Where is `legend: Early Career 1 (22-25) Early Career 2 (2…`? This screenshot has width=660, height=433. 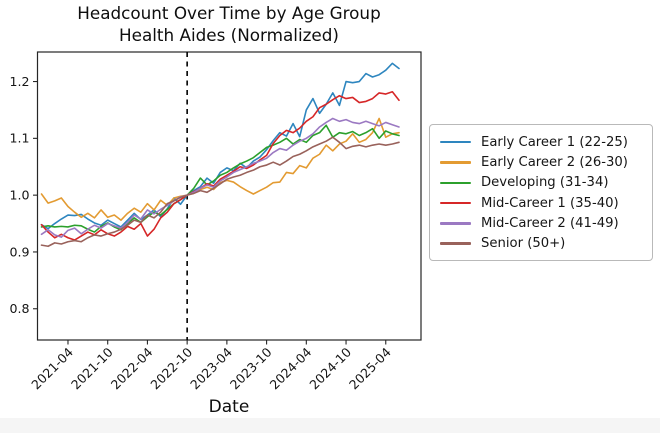 legend: Early Career 1 (22-25) Early Career 2 (2… is located at coordinates (541, 192).